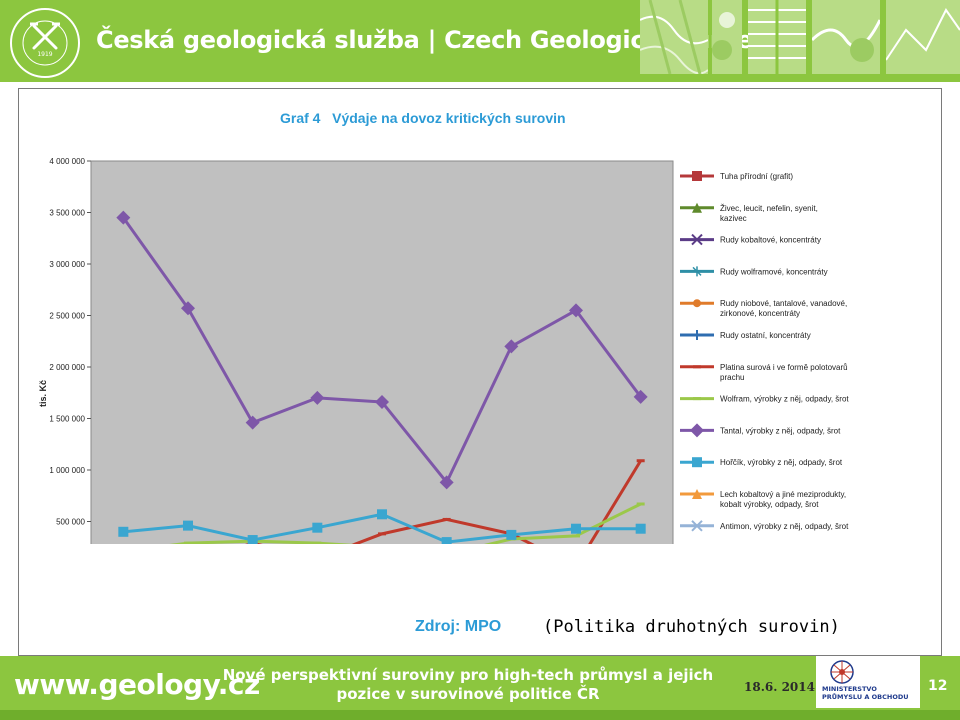 This screenshot has height=720, width=960. I want to click on legend-item: Wolfram, výrobky z něj, odpady, šrot, so click(764, 399).